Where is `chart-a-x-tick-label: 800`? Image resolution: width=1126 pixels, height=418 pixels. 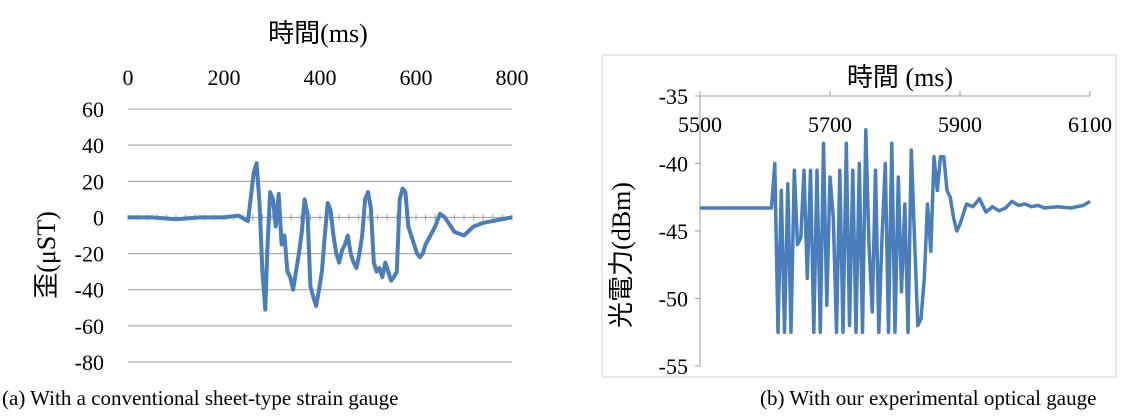 chart-a-x-tick-label: 800 is located at coordinates (512, 77).